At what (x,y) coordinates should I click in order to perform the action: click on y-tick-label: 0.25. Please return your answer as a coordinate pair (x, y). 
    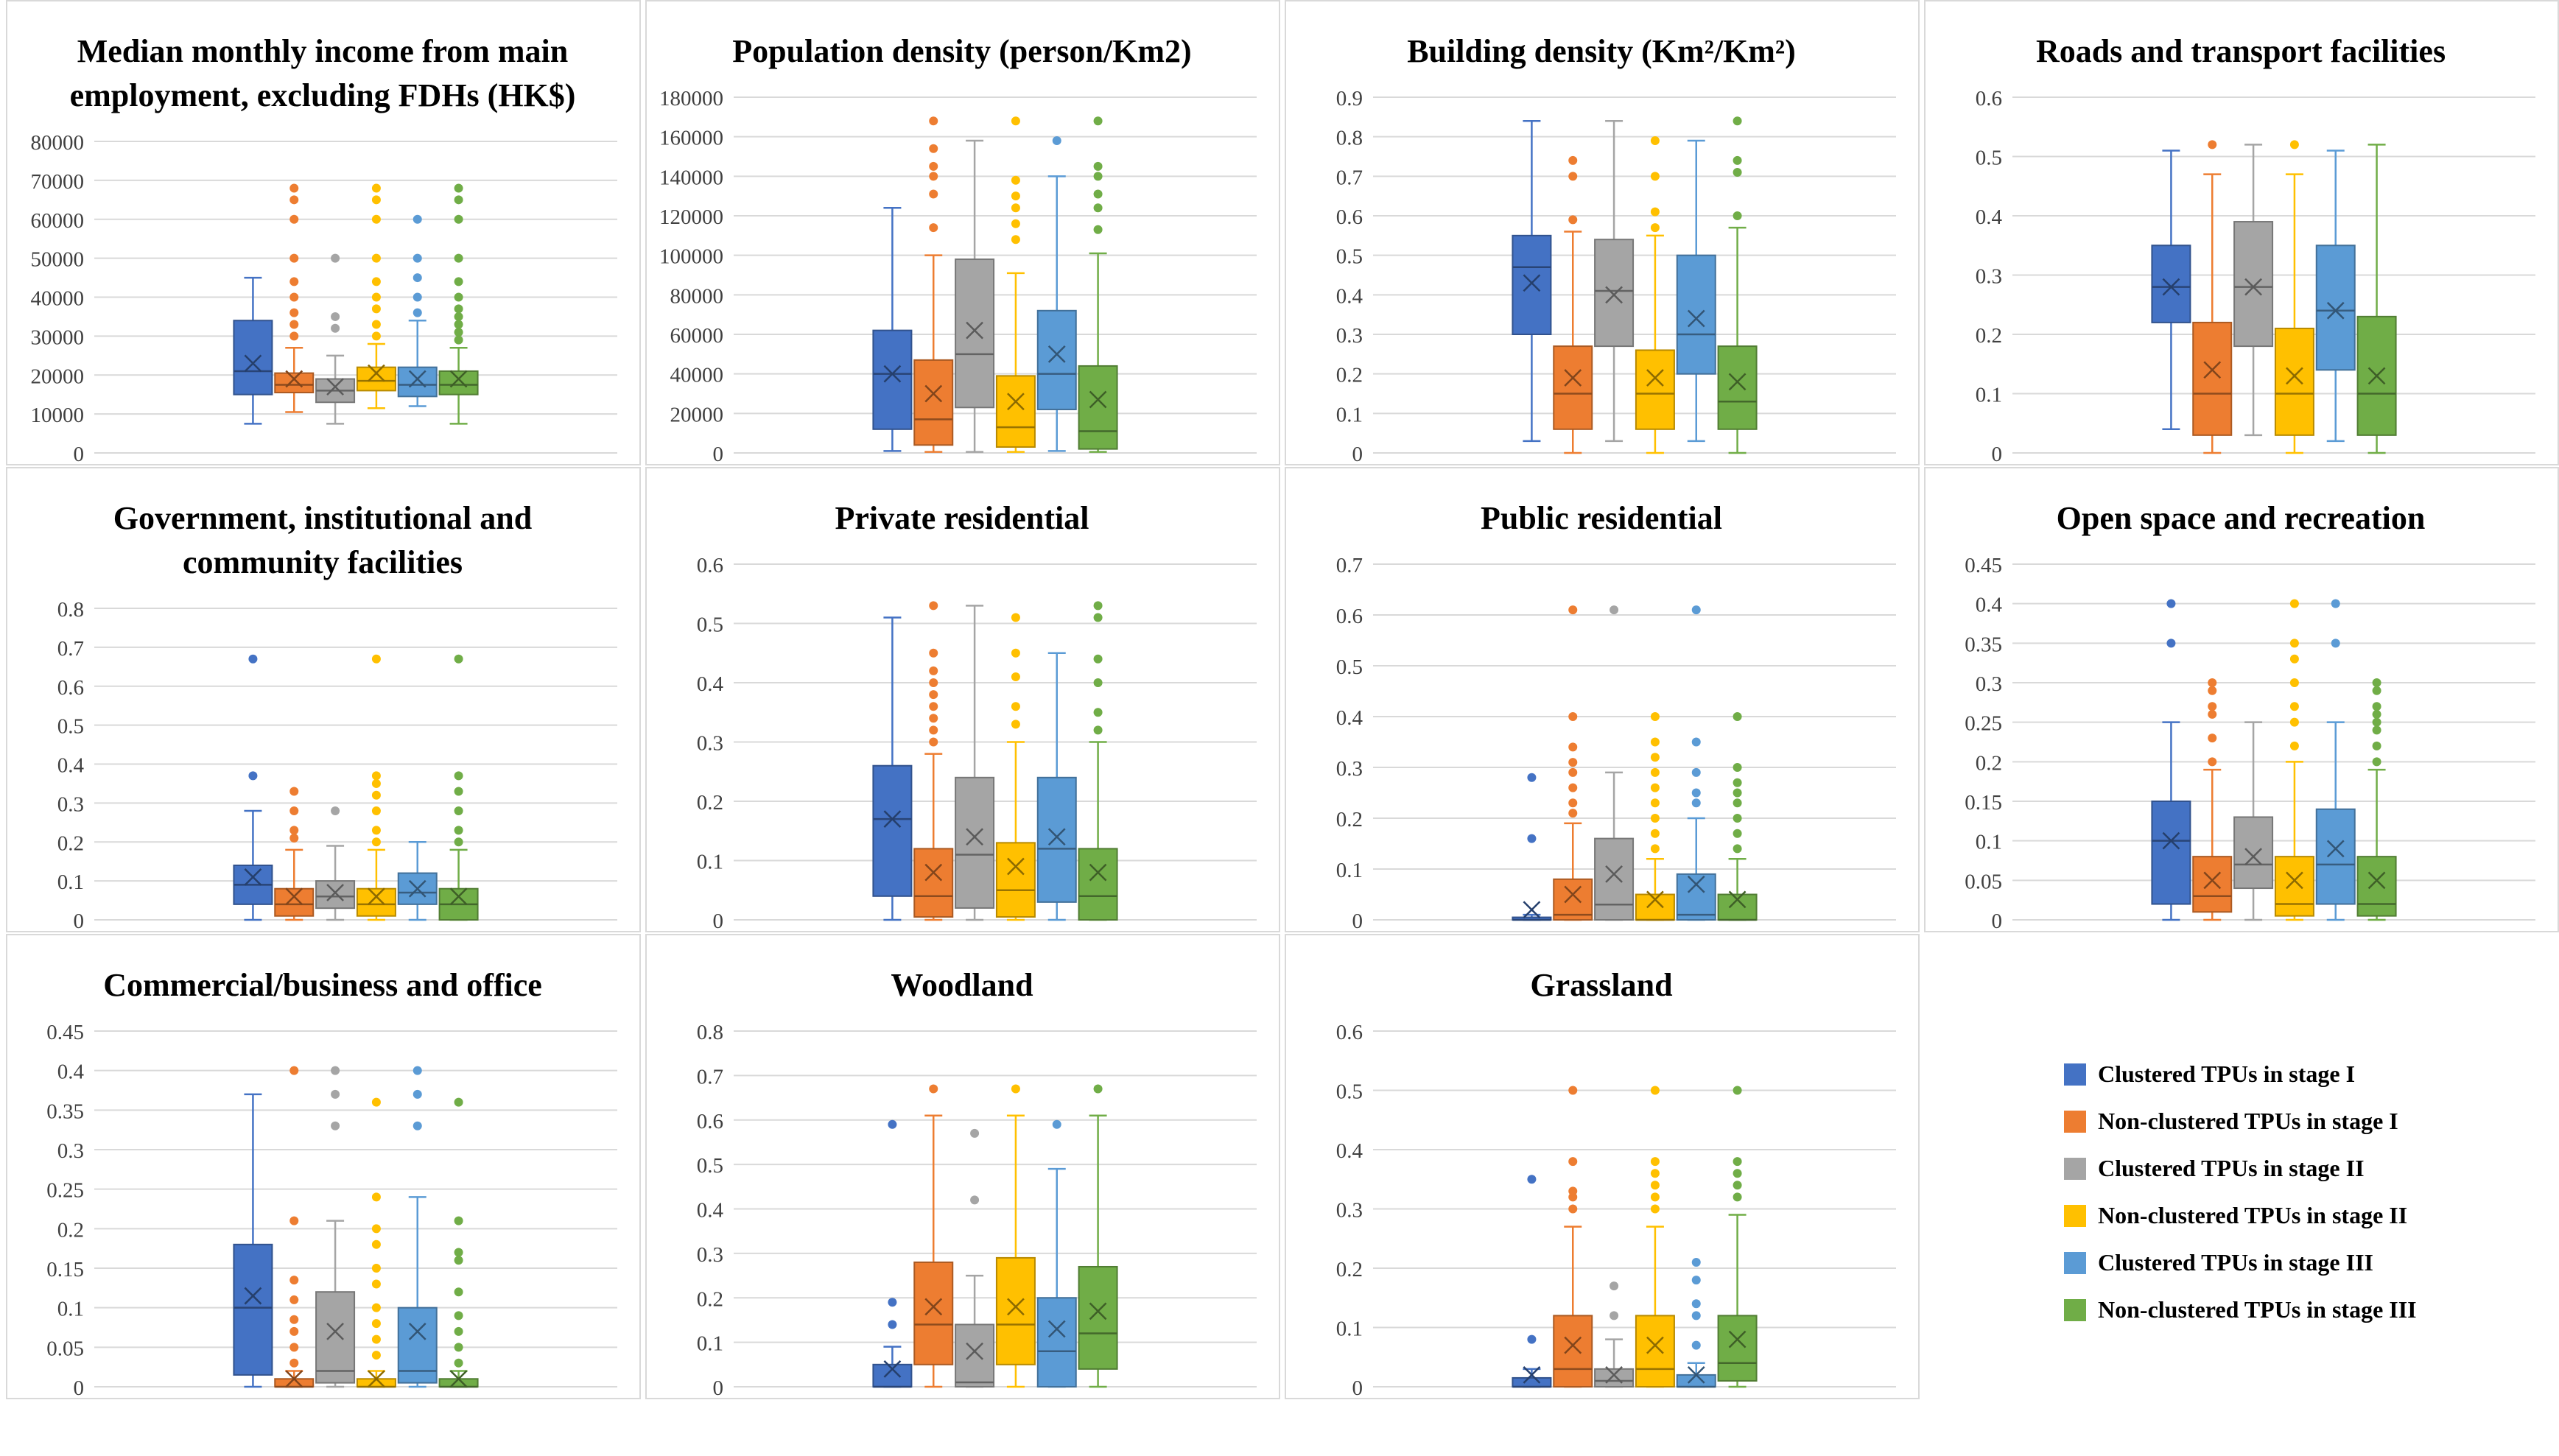
    Looking at the image, I should click on (1983, 724).